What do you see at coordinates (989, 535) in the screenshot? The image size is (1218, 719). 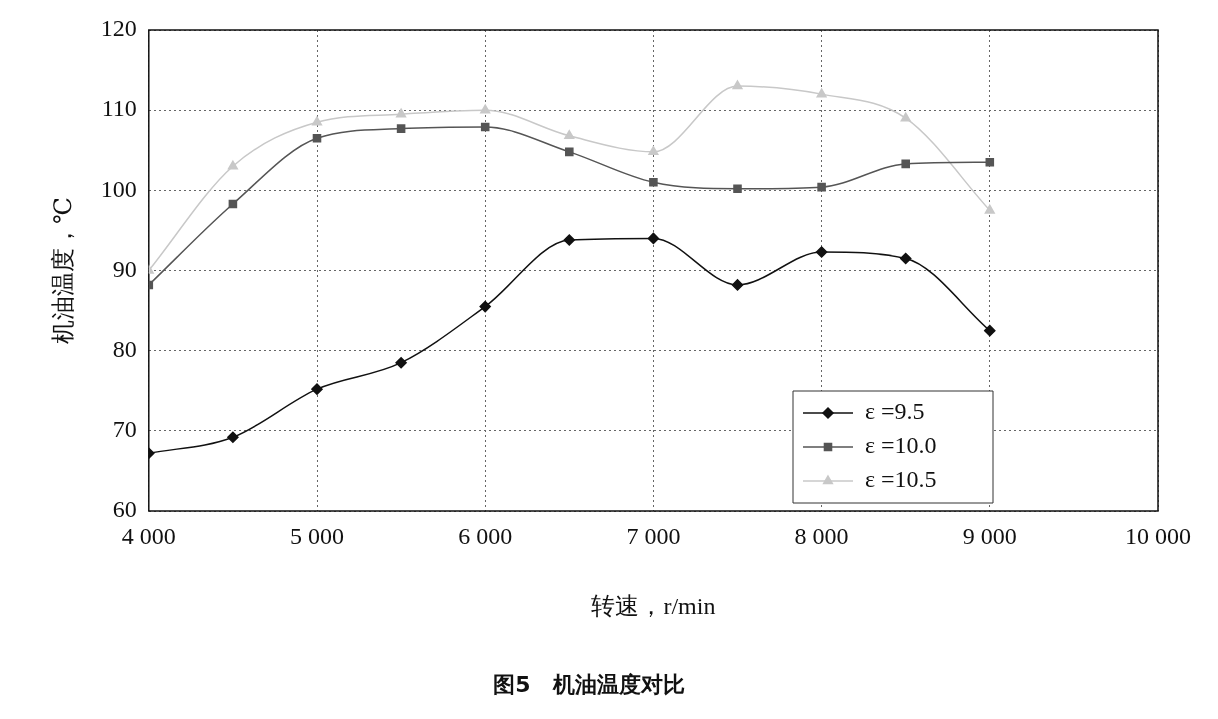 I see `x-tick-label: 9 000` at bounding box center [989, 535].